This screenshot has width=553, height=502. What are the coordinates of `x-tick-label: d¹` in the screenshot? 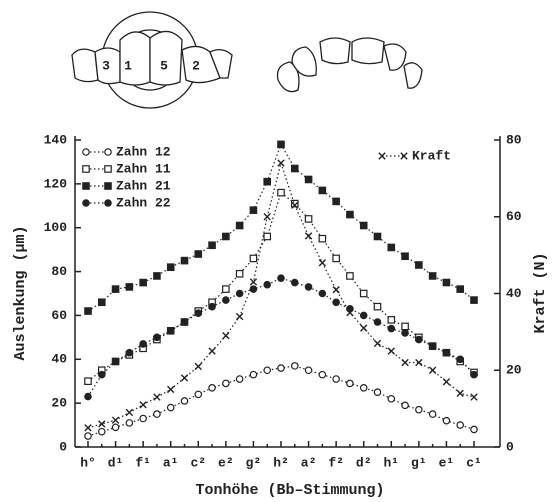 It's located at (116, 462).